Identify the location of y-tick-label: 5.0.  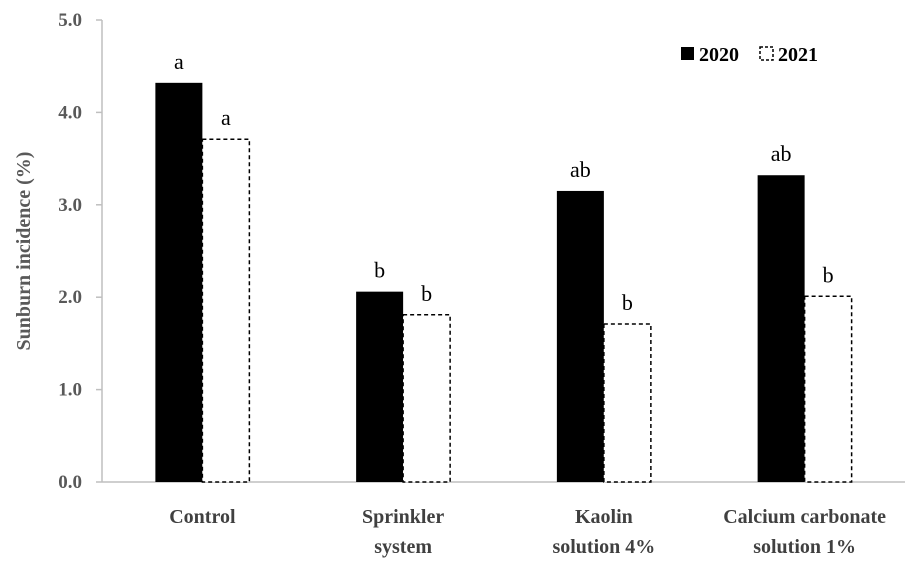
(70, 20).